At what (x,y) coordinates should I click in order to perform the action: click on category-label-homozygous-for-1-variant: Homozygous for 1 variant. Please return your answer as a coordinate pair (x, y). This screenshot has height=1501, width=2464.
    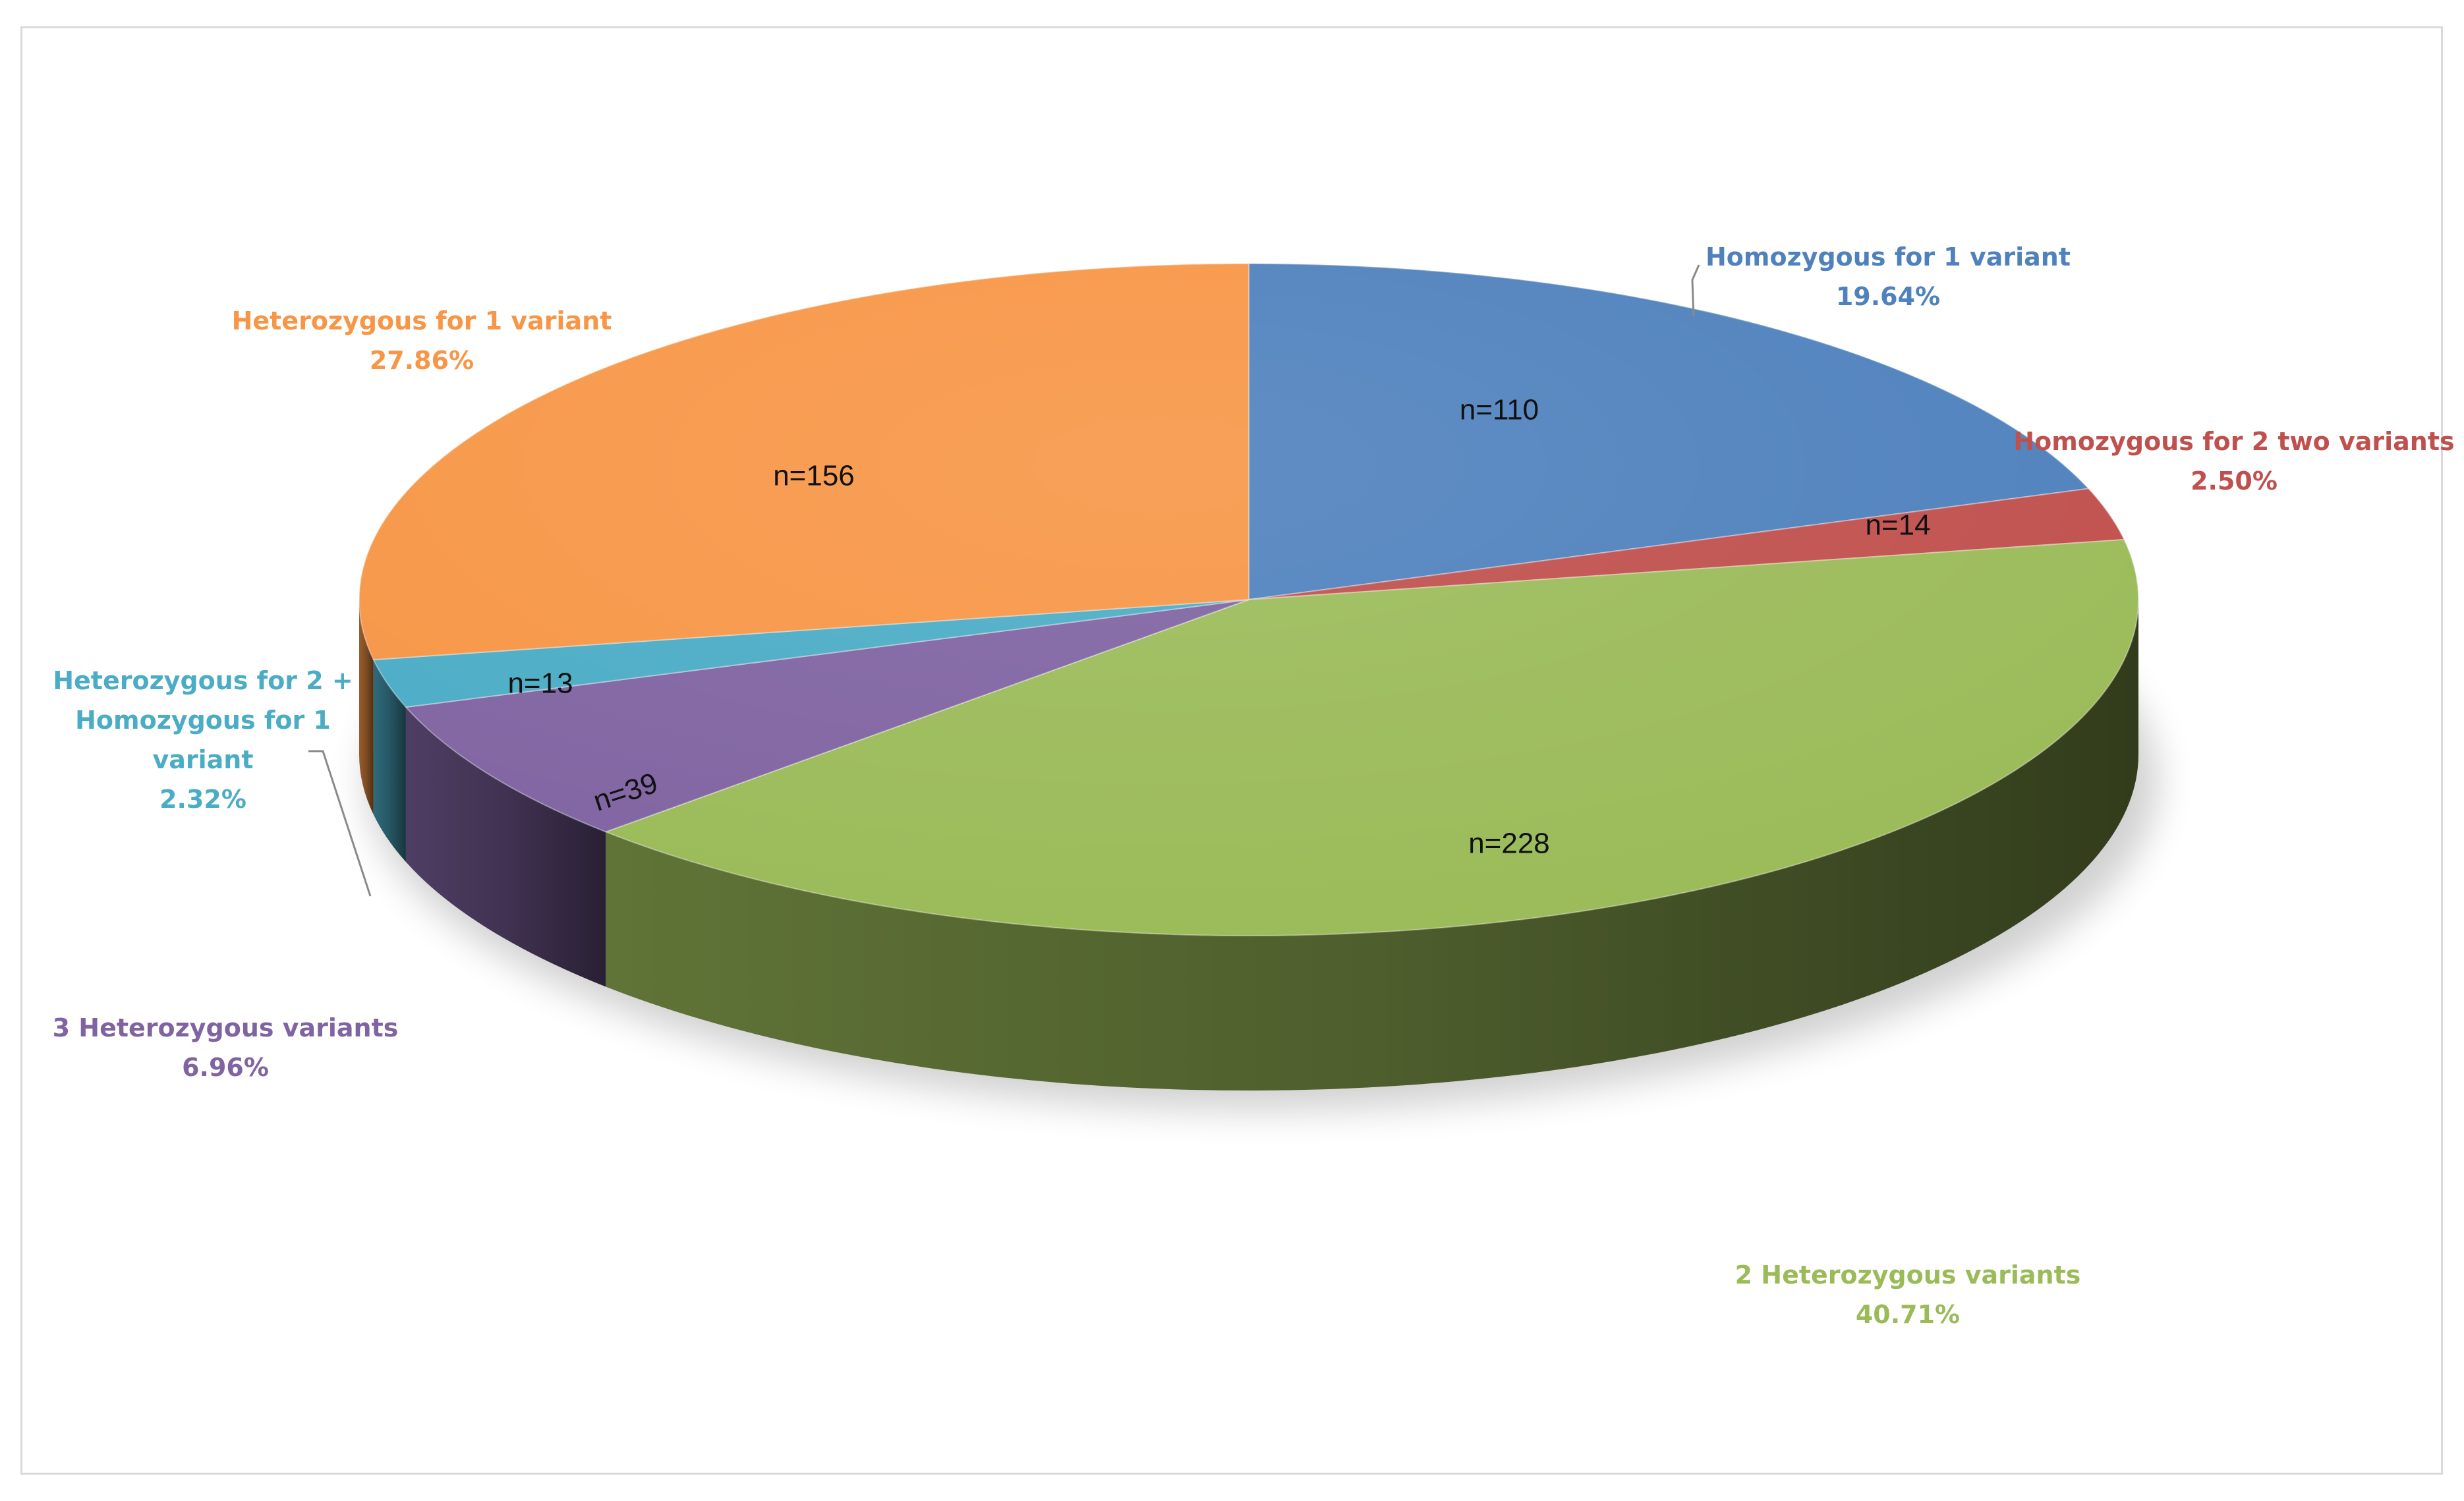
    Looking at the image, I should click on (1888, 256).